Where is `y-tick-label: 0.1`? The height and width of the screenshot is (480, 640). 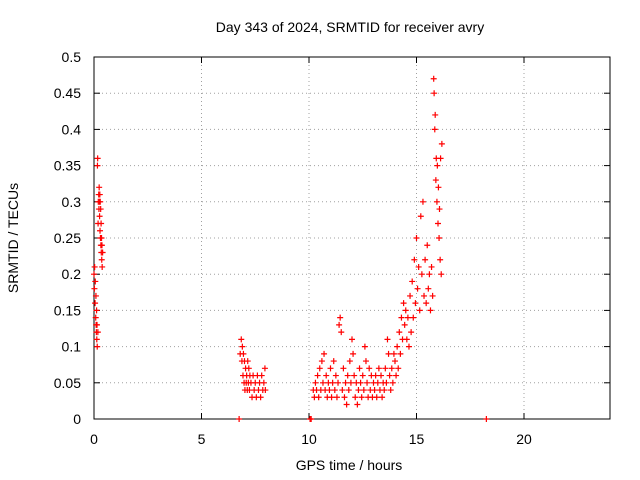
y-tick-label: 0.1 is located at coordinates (72, 347).